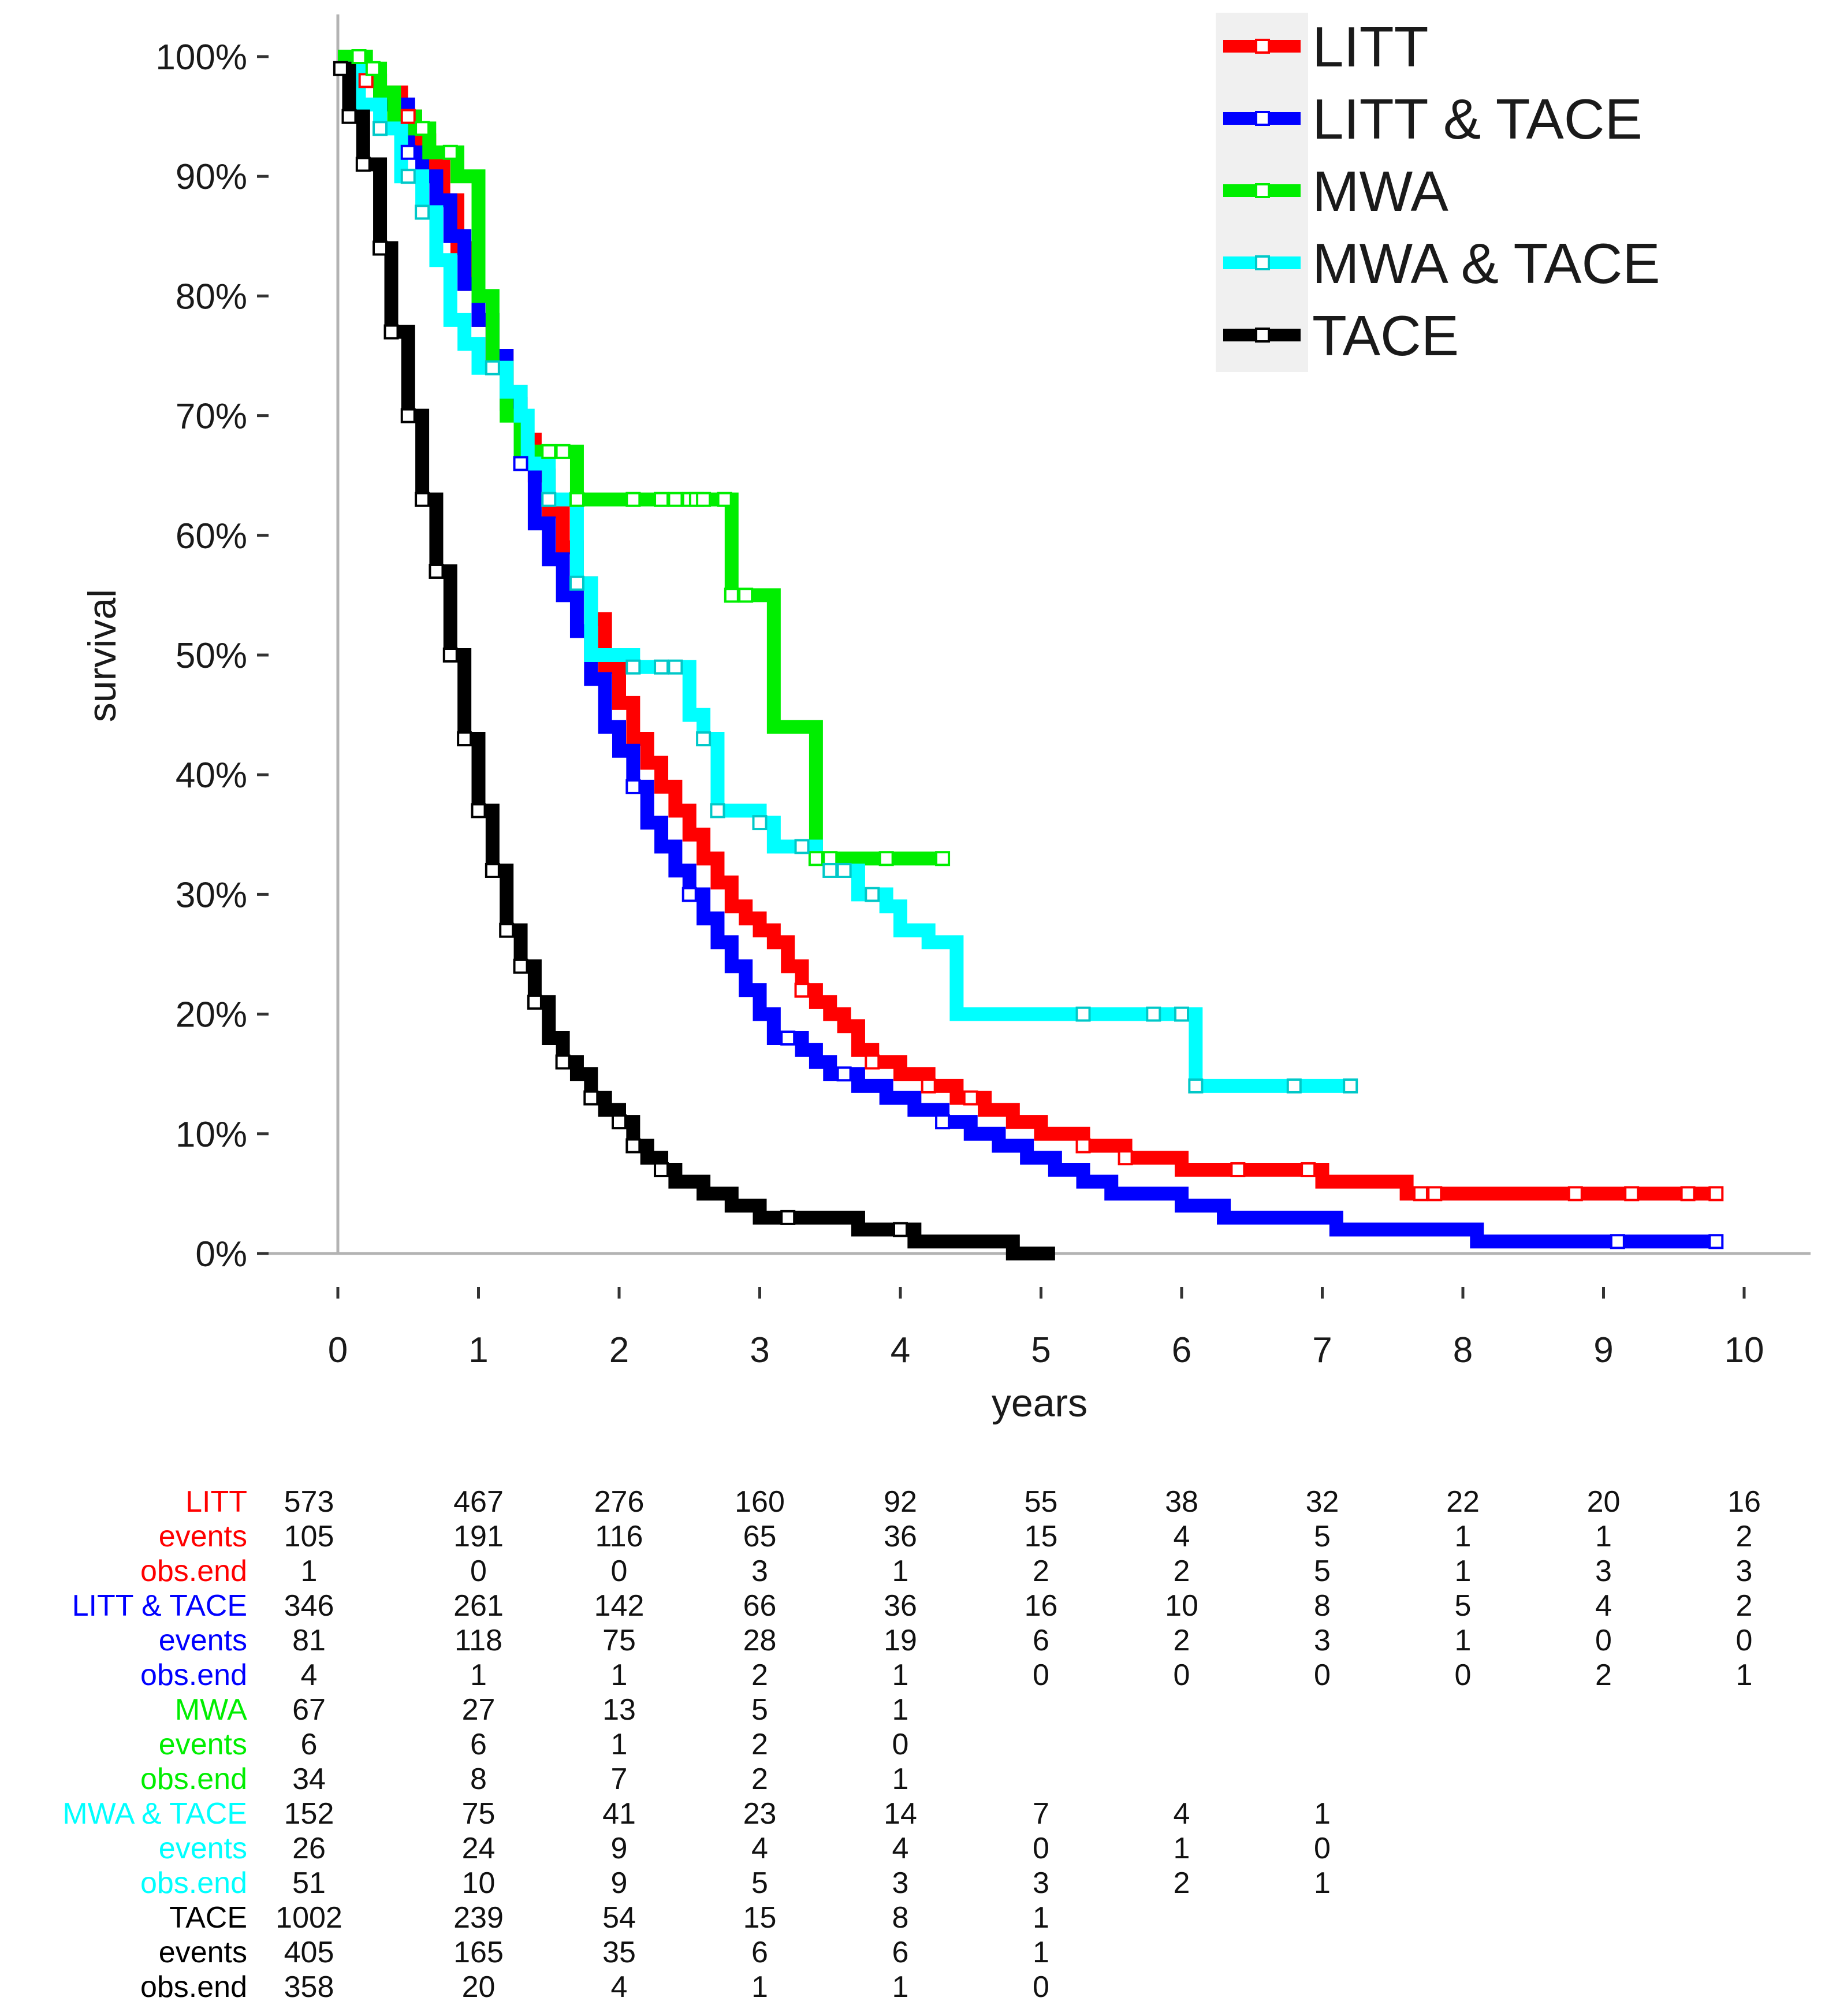 The image size is (1825, 2016). What do you see at coordinates (619, 1883) in the screenshot?
I see `risk-table-cell: 9` at bounding box center [619, 1883].